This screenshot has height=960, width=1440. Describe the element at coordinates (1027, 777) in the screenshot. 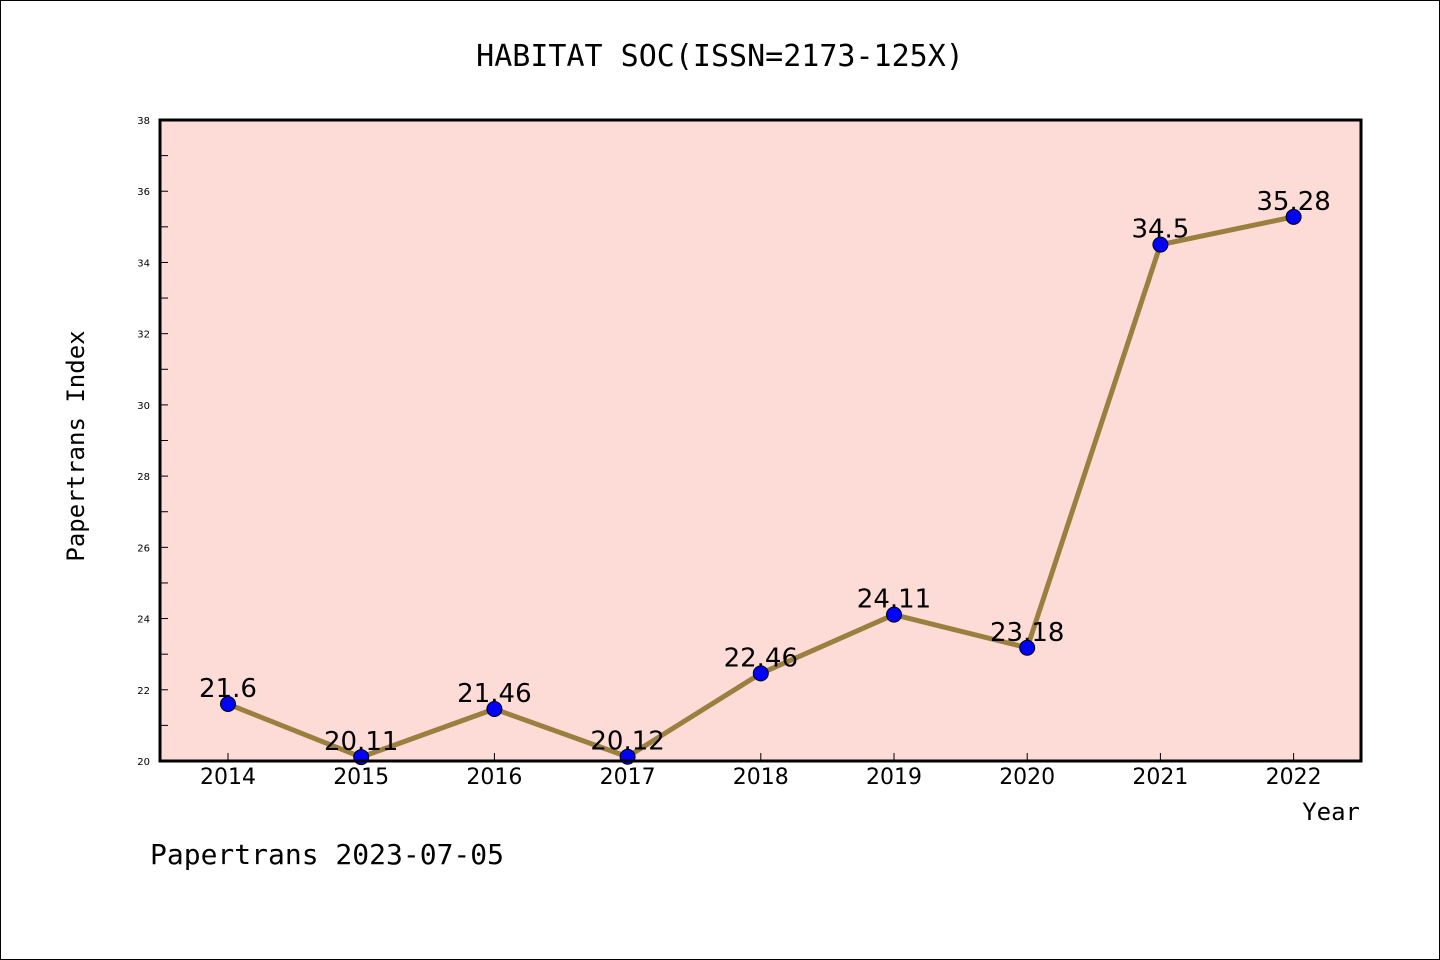

I see `x-tick-label: 2020` at that location.